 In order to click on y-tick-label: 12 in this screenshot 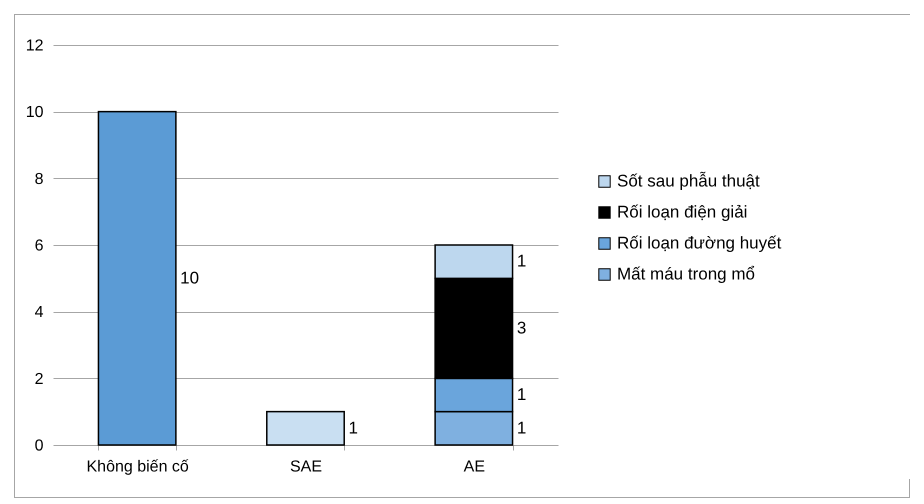, I will do `click(35, 46)`.